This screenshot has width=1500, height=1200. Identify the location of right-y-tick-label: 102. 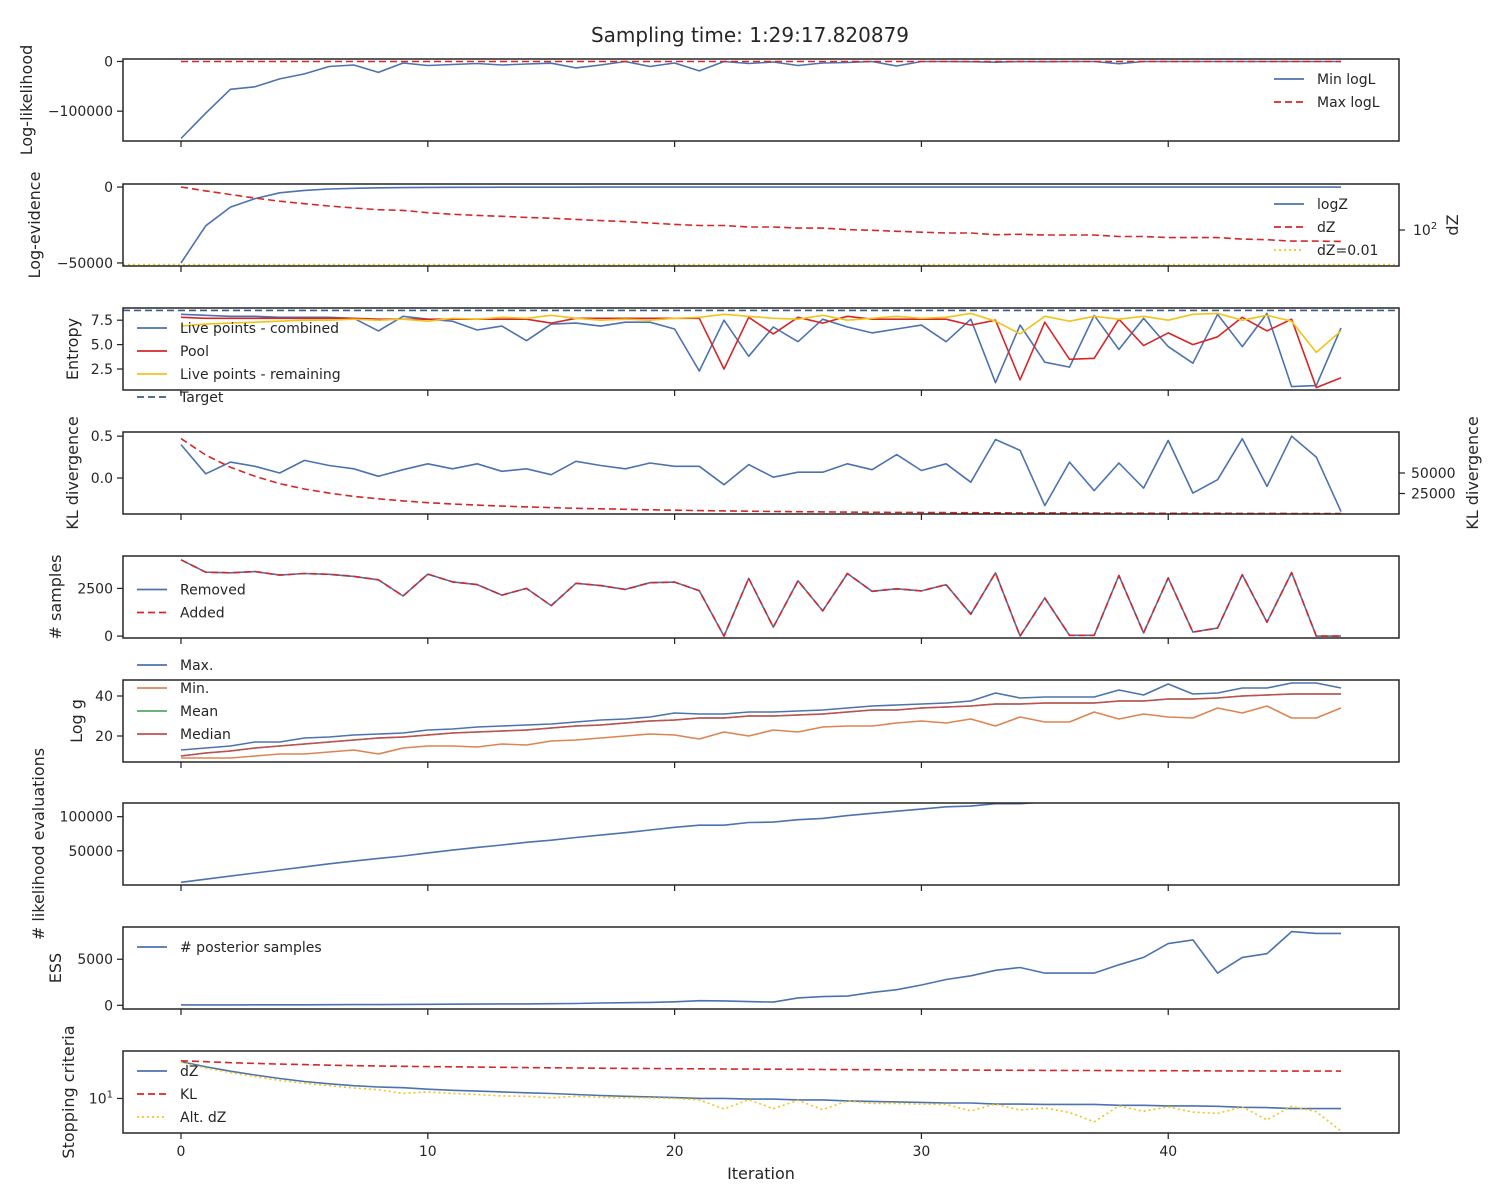
(1425, 230).